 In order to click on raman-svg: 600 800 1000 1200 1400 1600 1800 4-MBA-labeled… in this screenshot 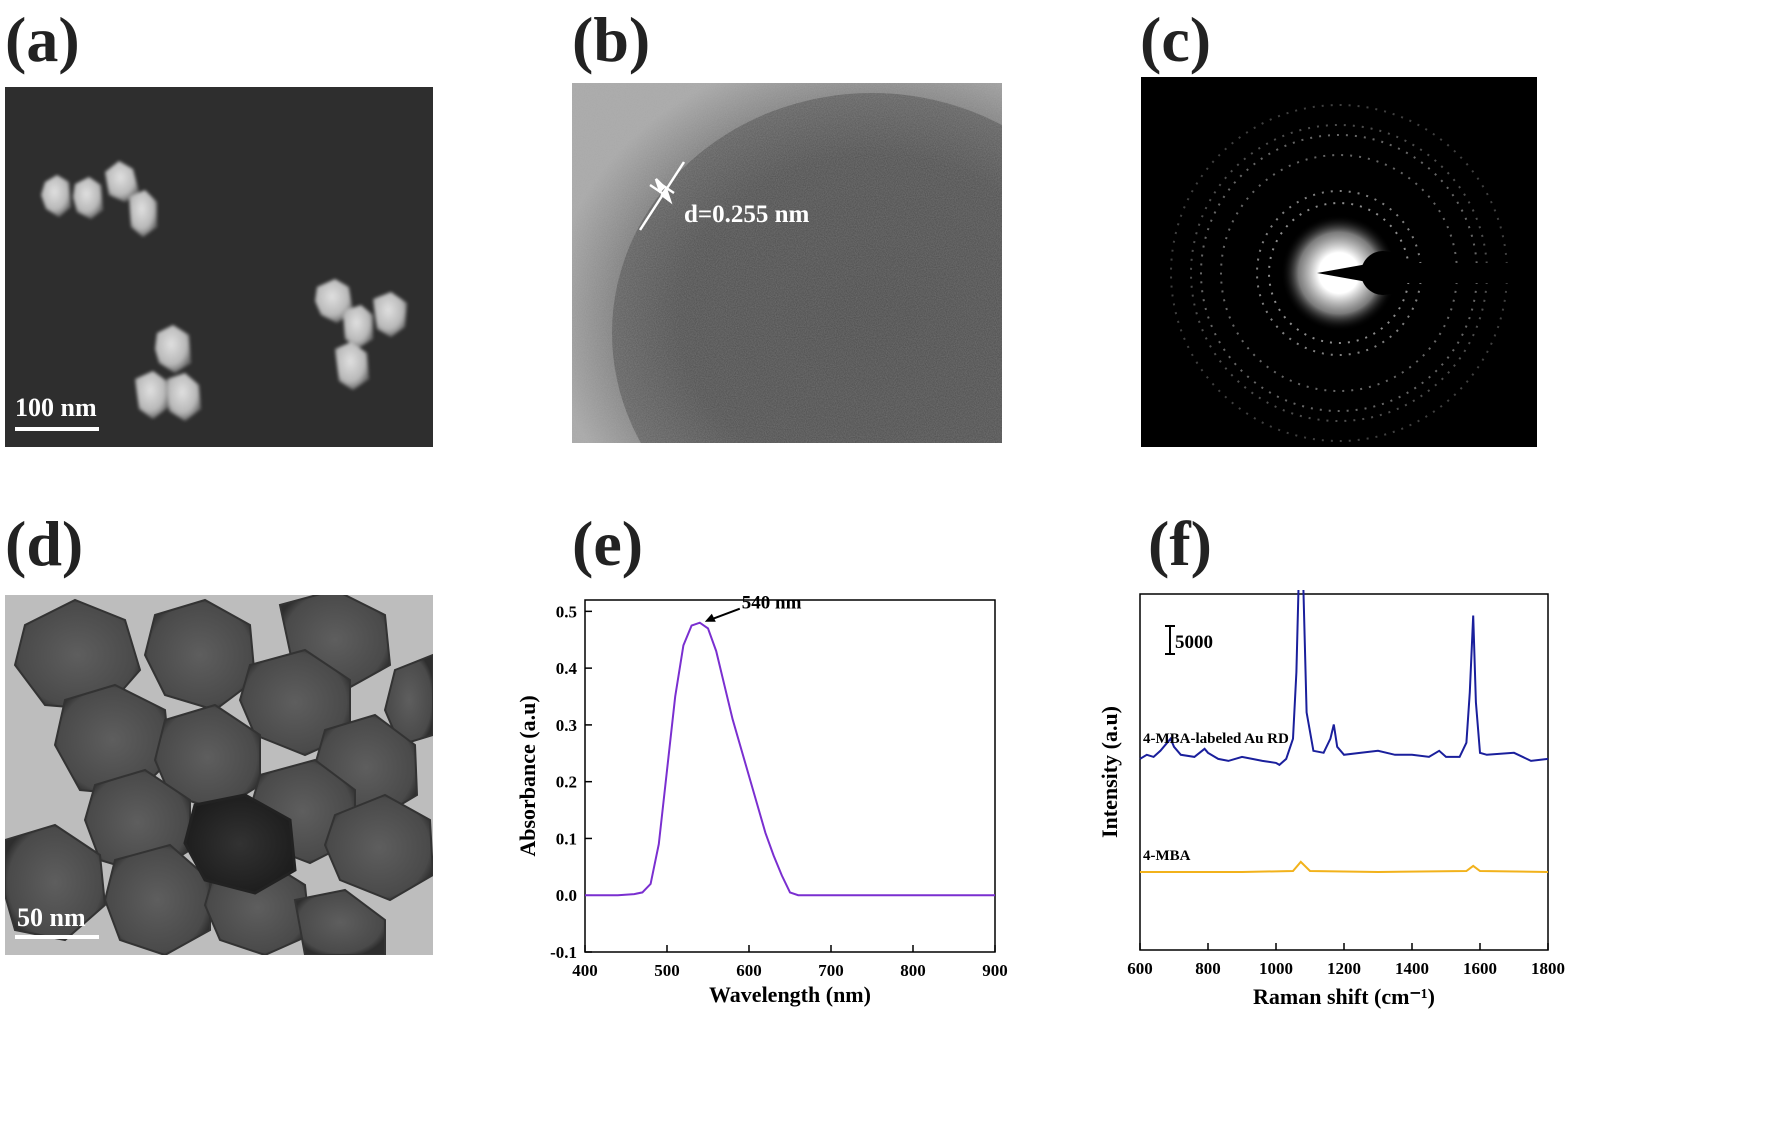, I will do `click(1331, 757)`.